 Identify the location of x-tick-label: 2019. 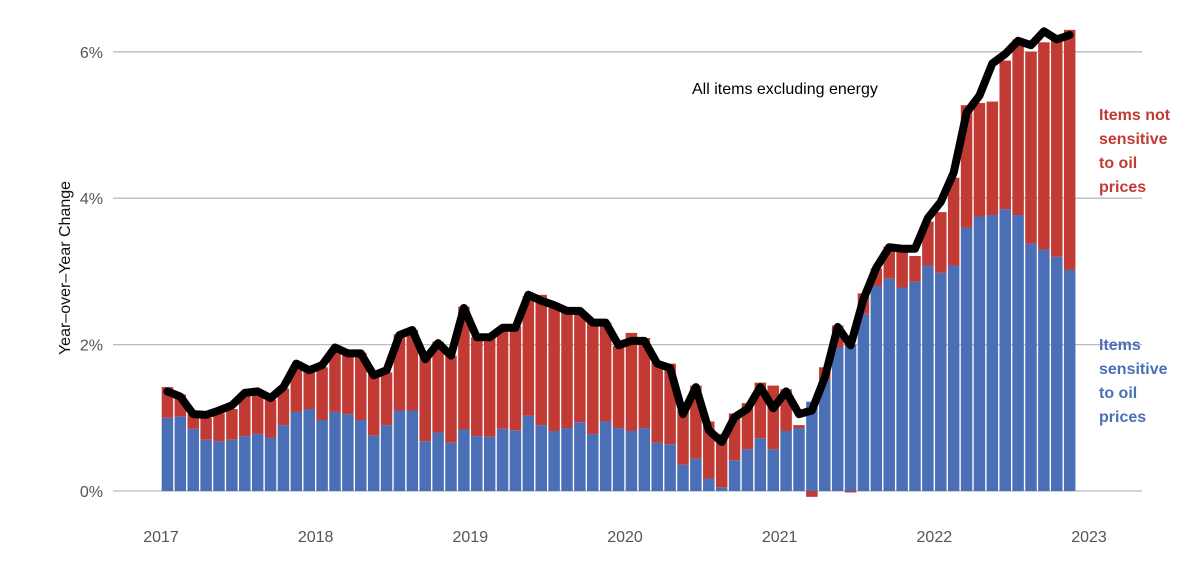
(471, 537).